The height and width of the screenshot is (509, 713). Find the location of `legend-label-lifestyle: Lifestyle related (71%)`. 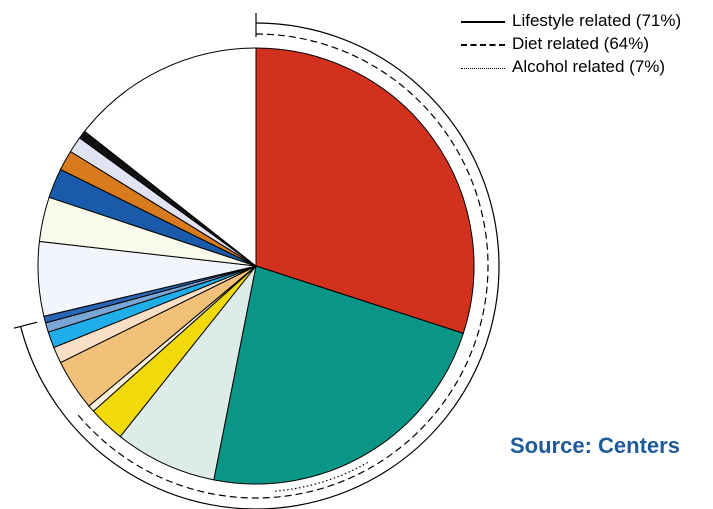

legend-label-lifestyle: Lifestyle related (71%) is located at coordinates (597, 20).